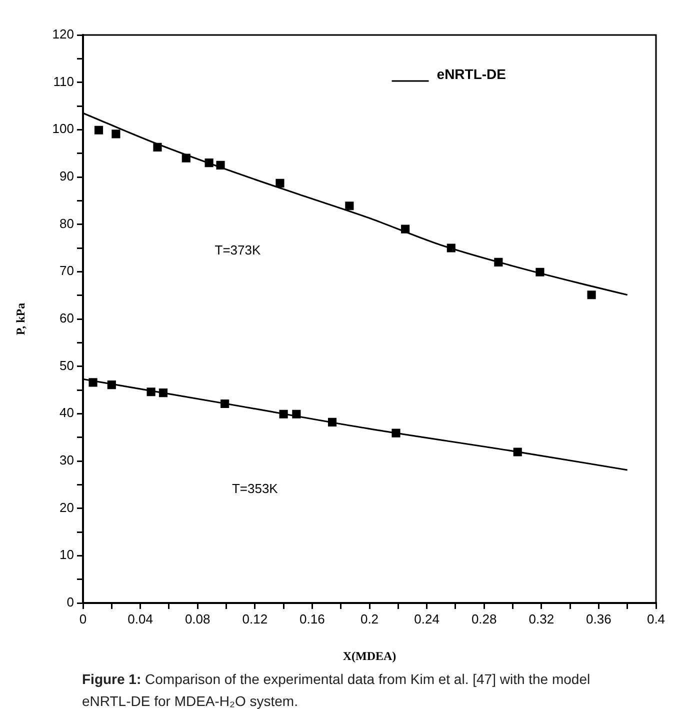 The image size is (683, 709). What do you see at coordinates (369, 655) in the screenshot?
I see `x-axis-title: X(MDEA)` at bounding box center [369, 655].